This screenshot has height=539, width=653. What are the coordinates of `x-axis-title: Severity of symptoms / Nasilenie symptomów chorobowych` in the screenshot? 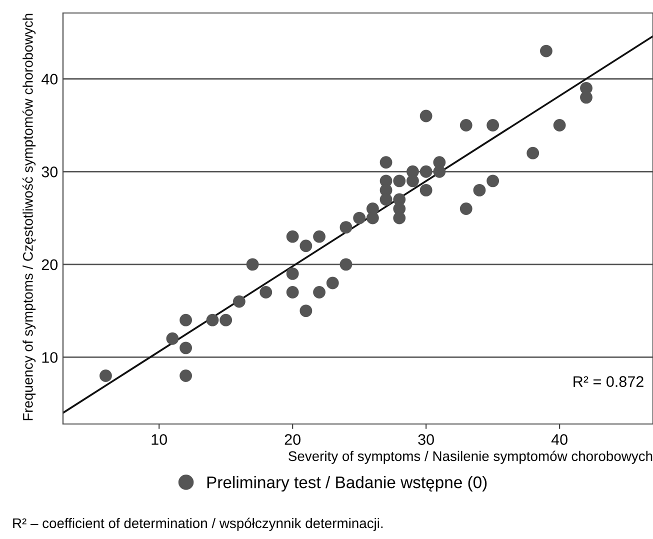 It's located at (470, 457).